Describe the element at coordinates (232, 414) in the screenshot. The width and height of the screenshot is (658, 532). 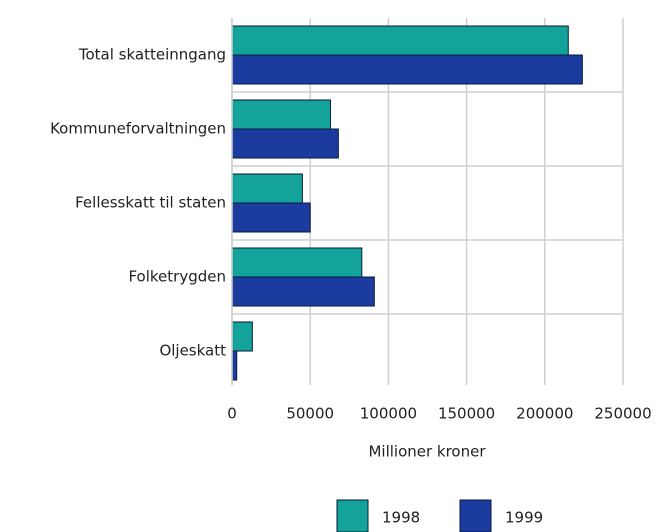
I see `x-tick-label: 0` at that location.